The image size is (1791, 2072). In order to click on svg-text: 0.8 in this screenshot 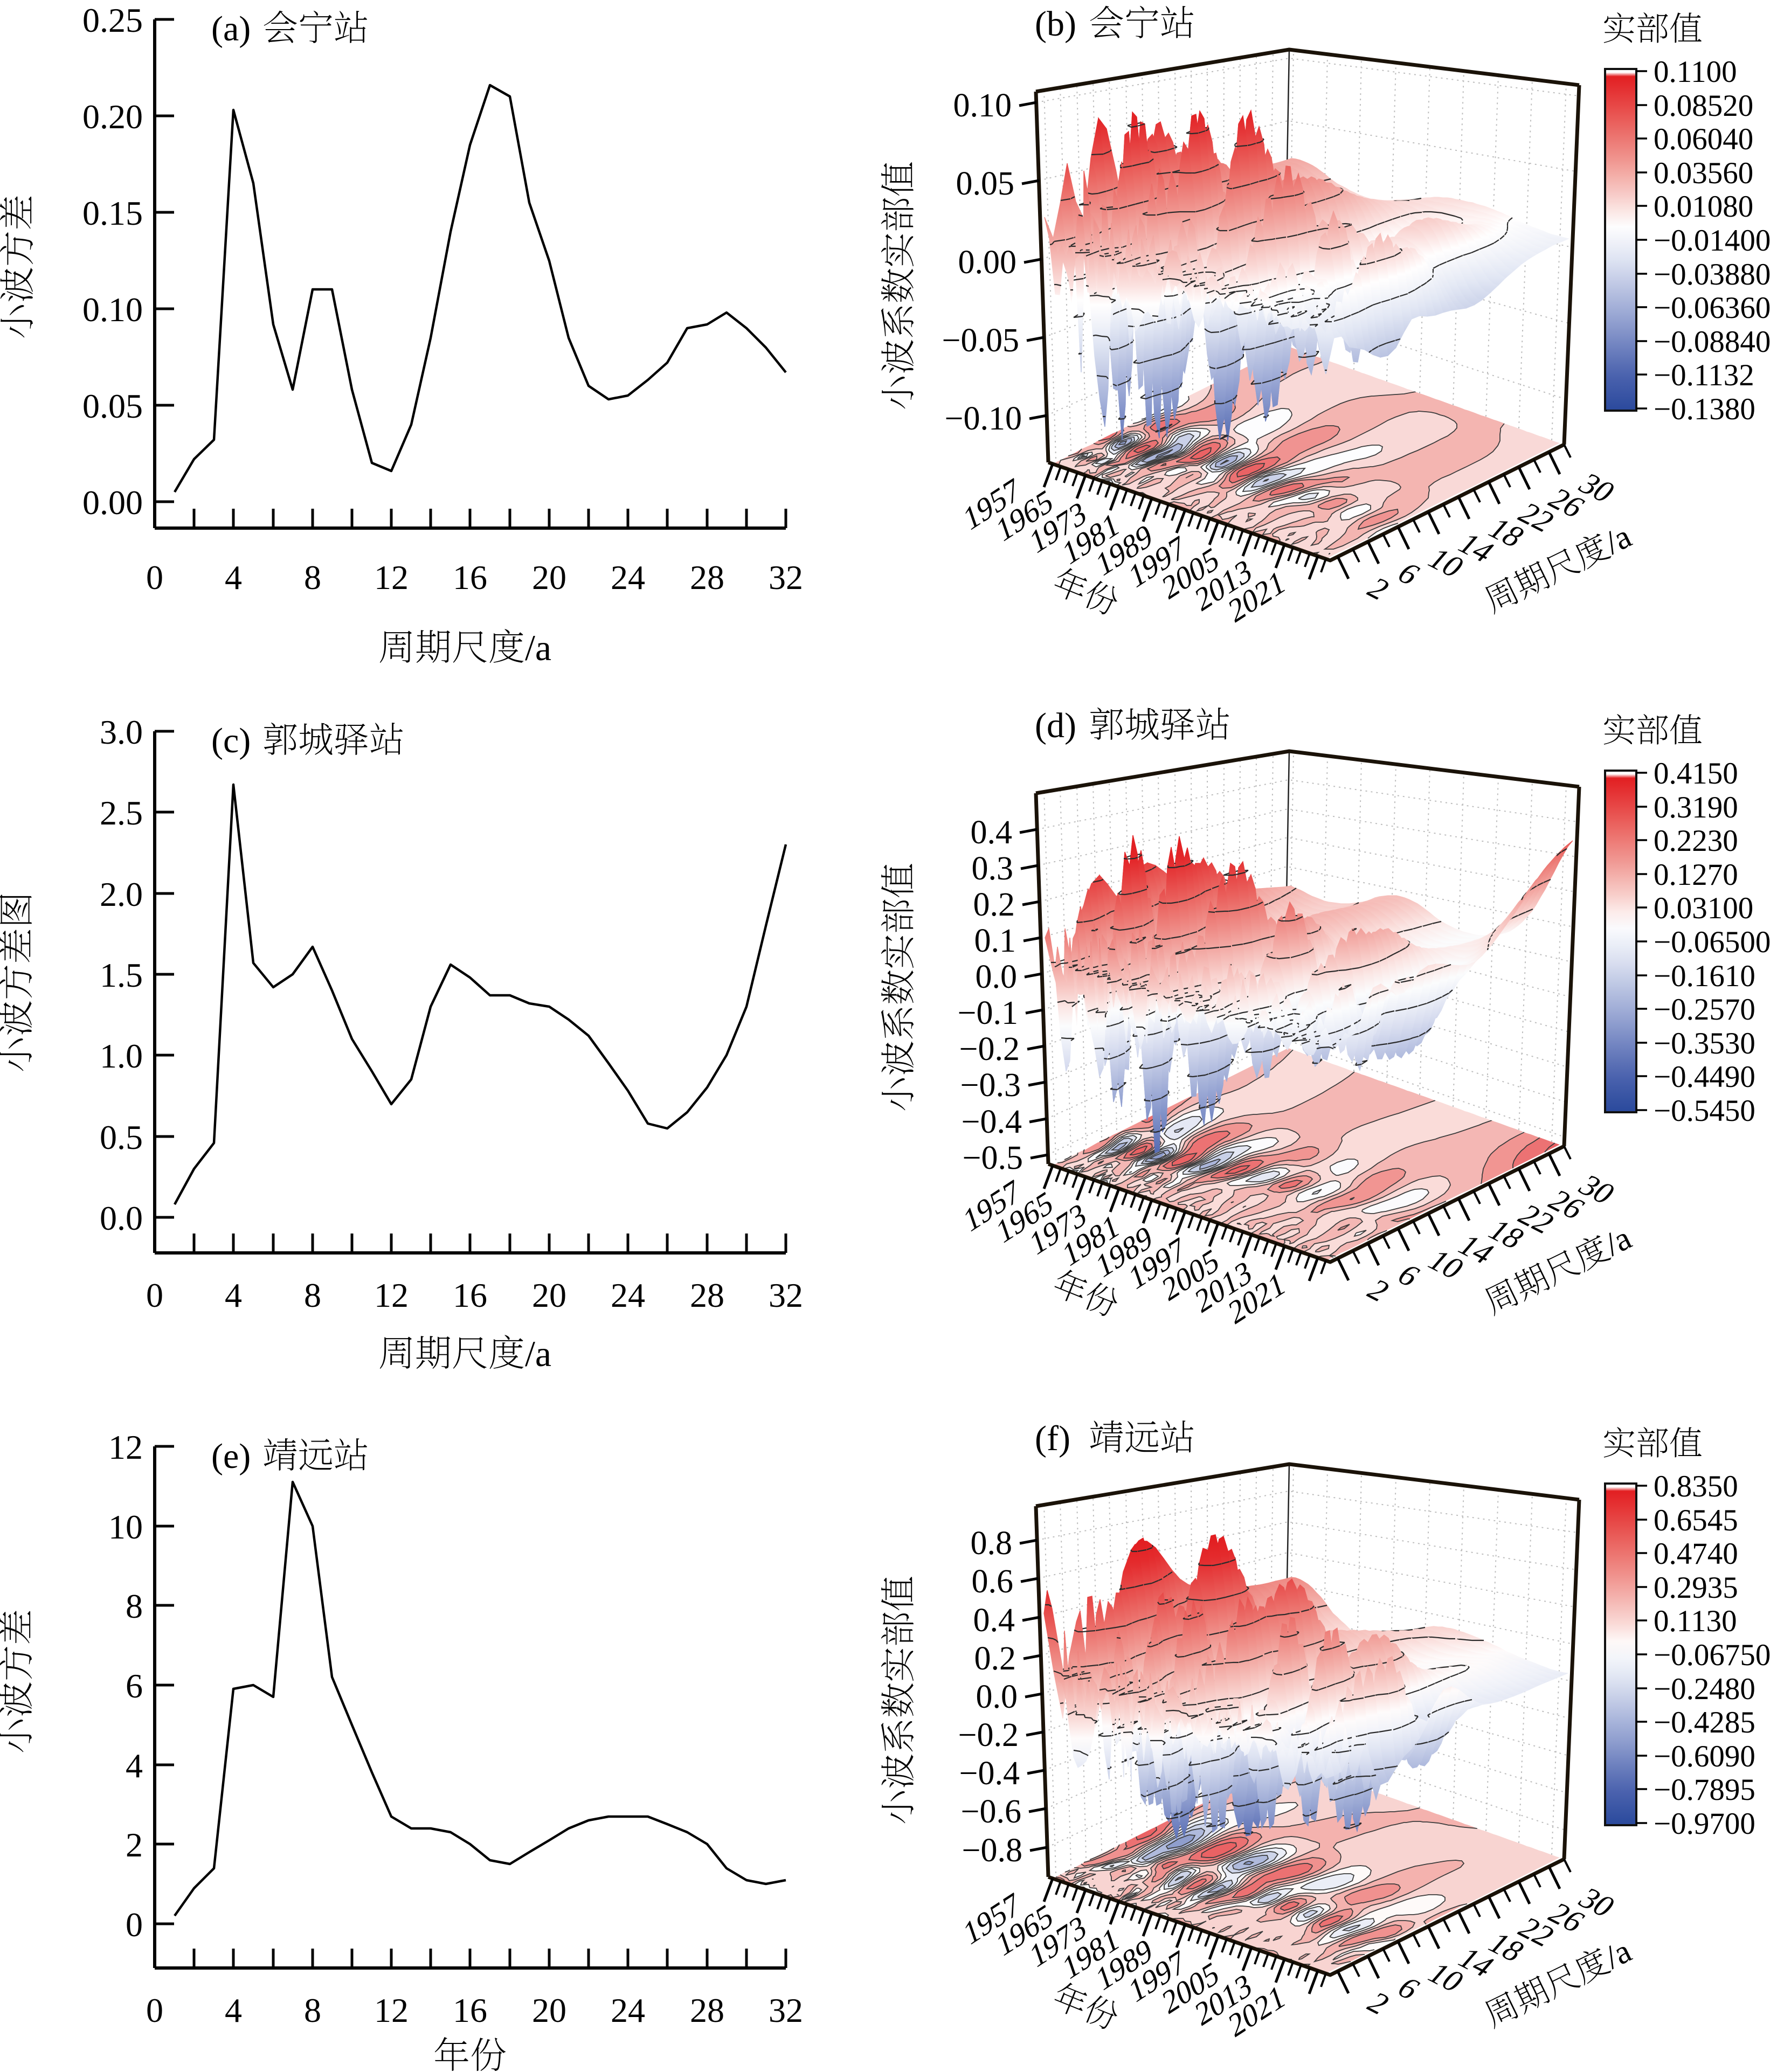, I will do `click(992, 1544)`.